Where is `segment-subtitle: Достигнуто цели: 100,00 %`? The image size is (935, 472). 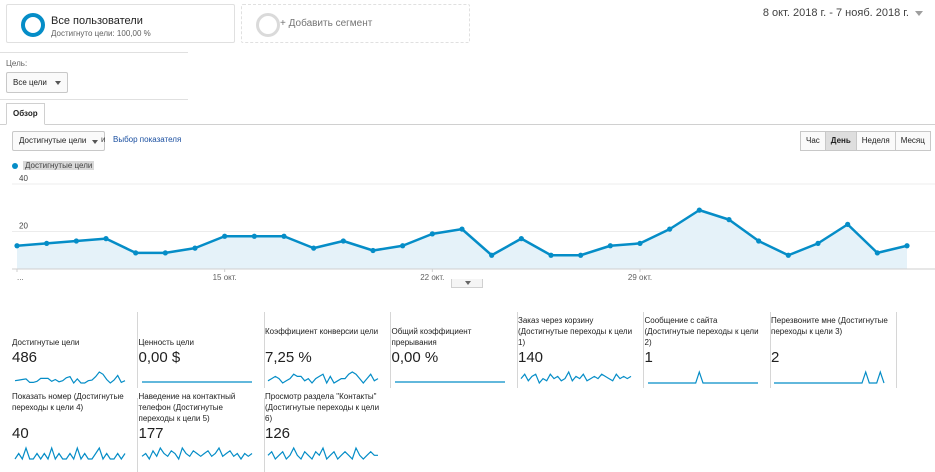 segment-subtitle: Достигнуто цели: 100,00 % is located at coordinates (101, 33).